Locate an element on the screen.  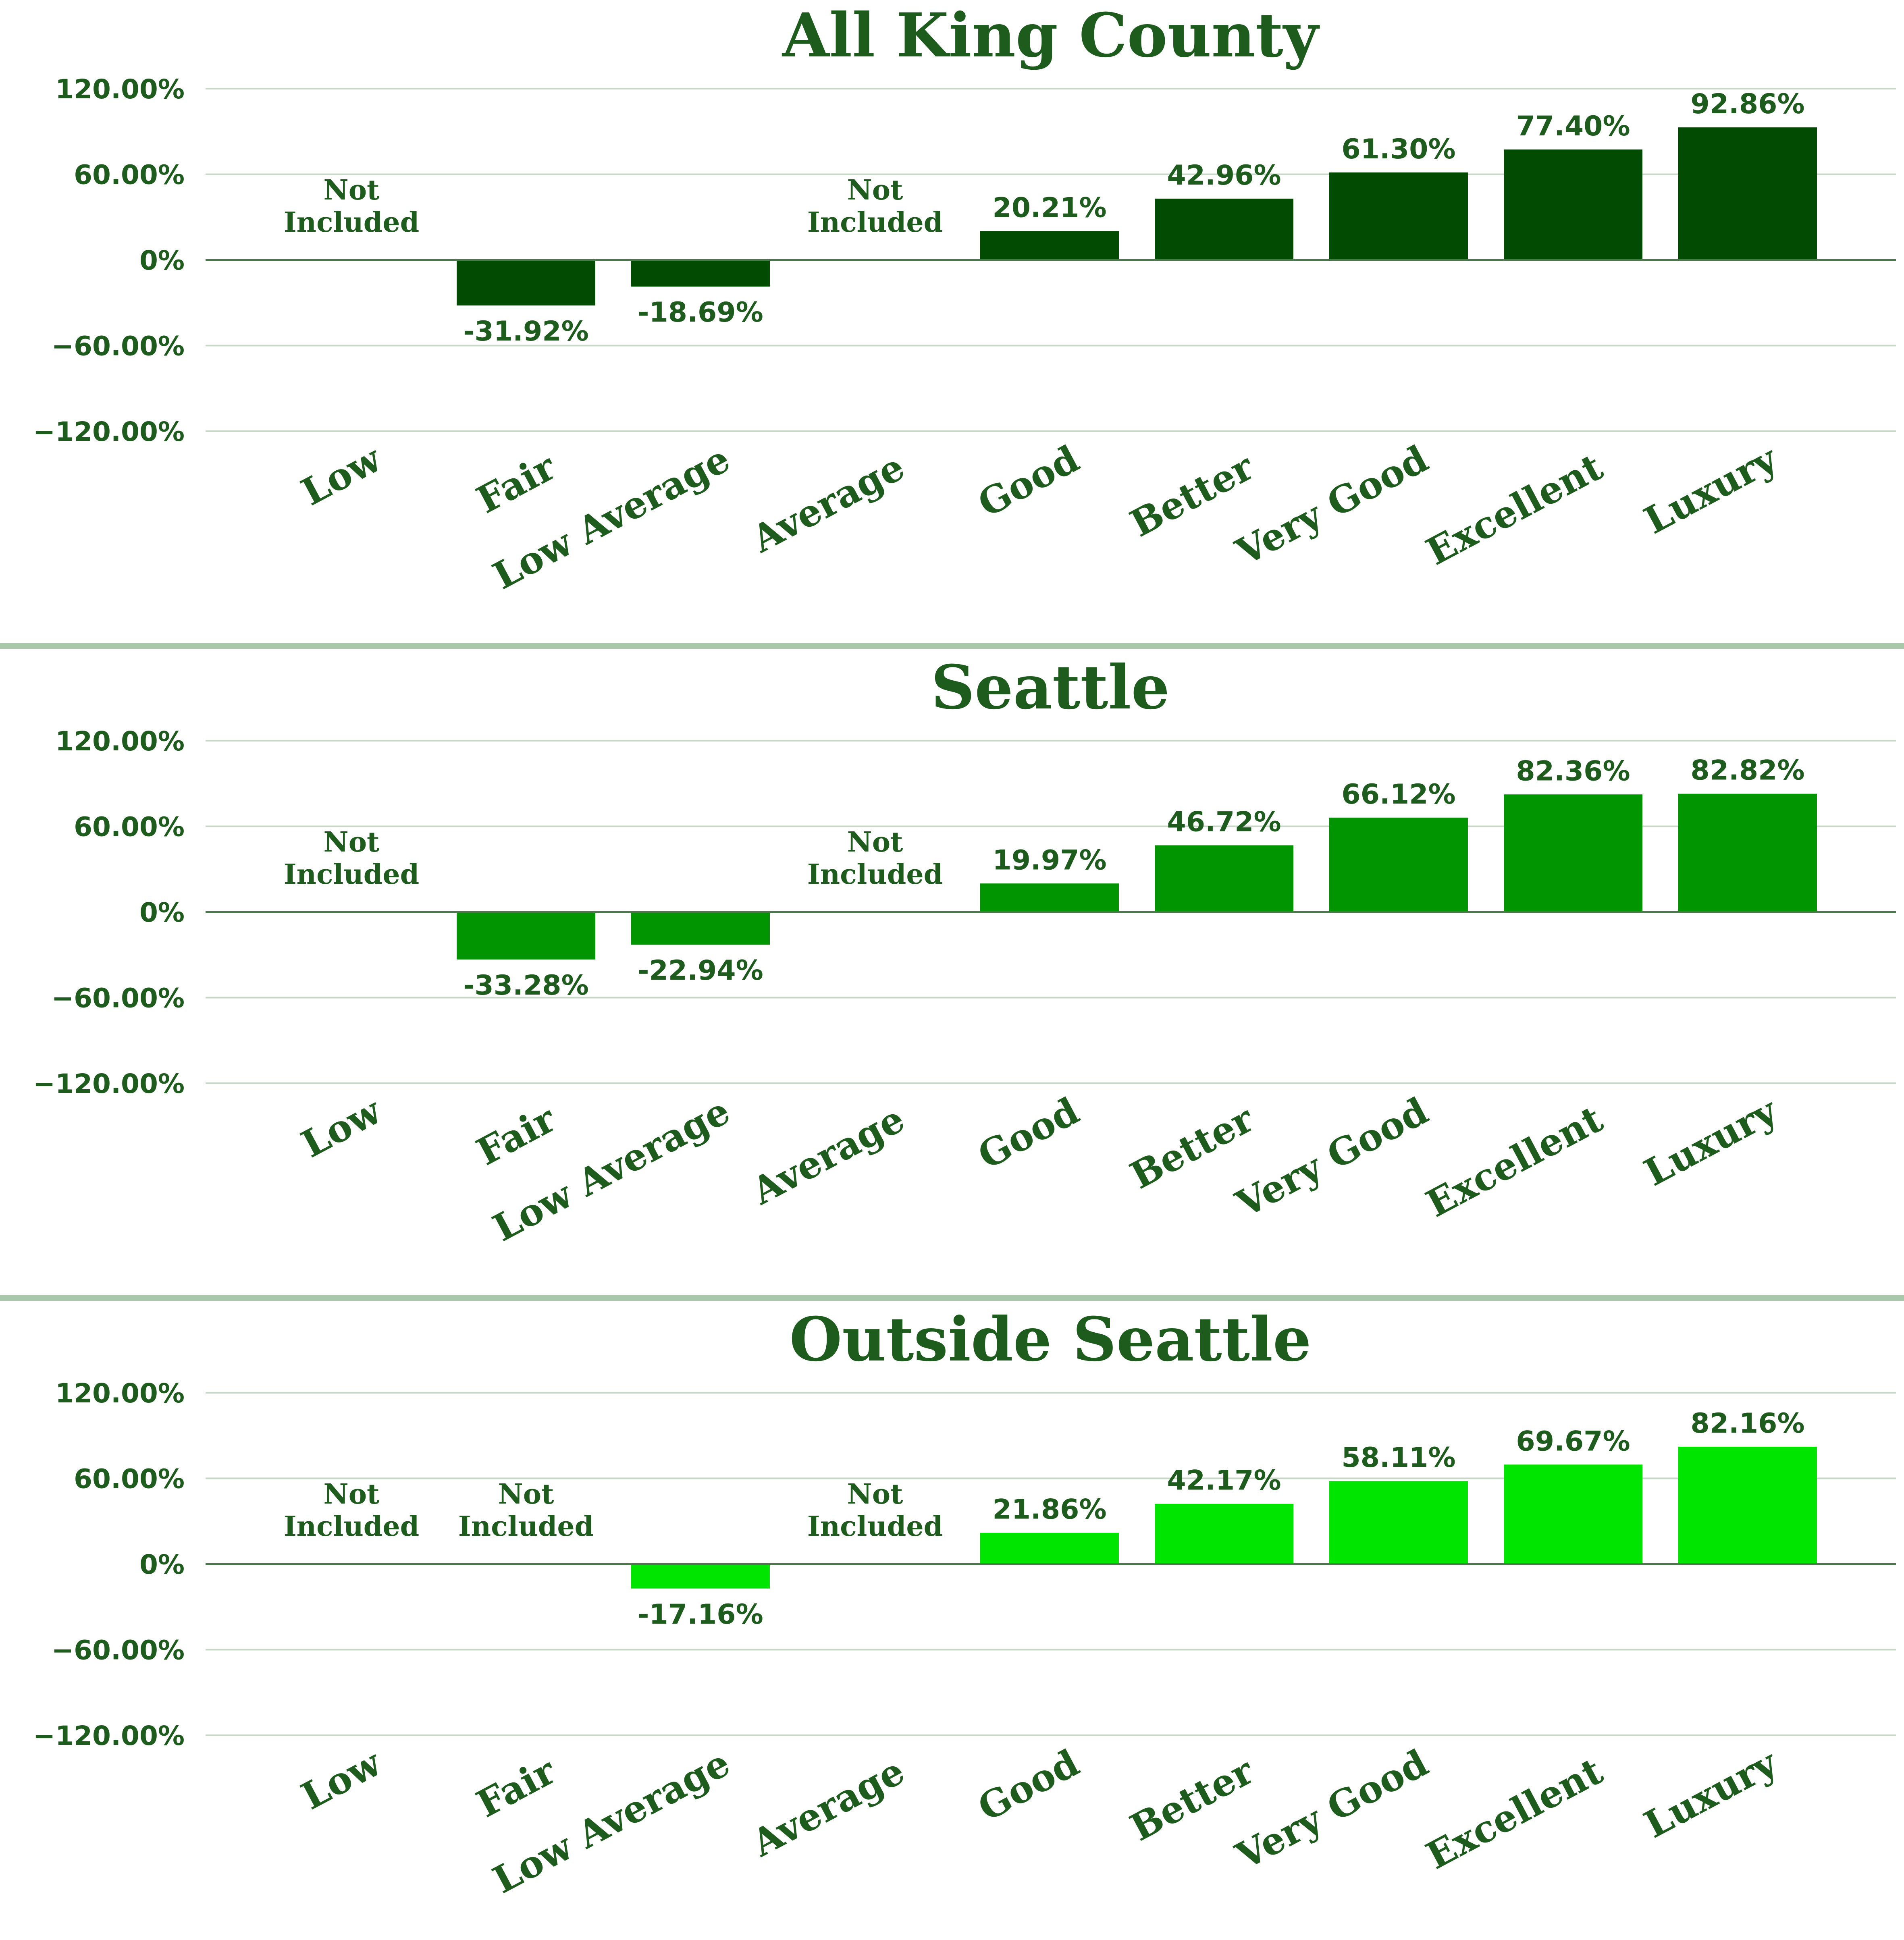
data-label: 21.86% is located at coordinates (1049, 1510).